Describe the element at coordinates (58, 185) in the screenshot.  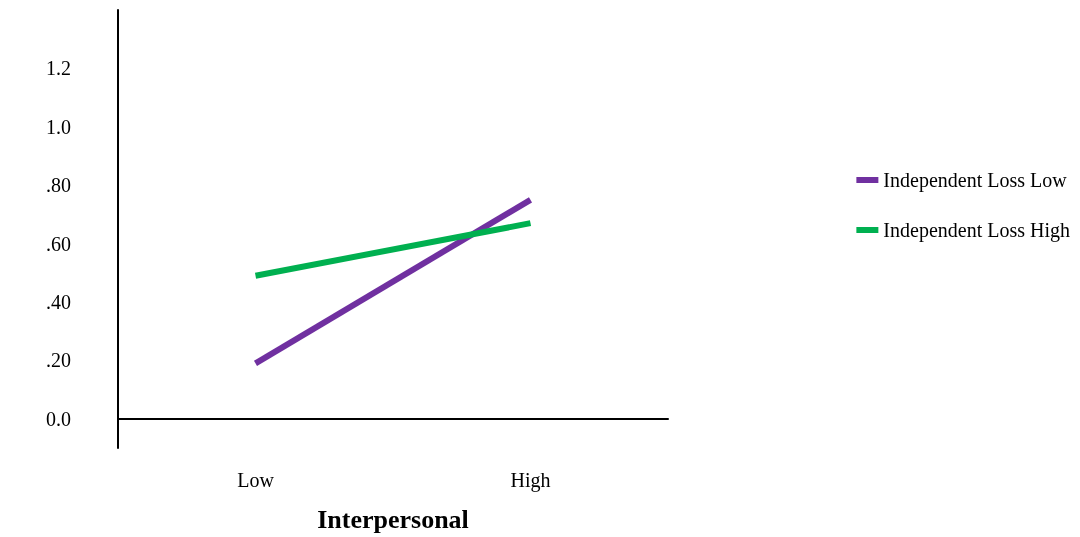
I see `y-tick-label: .80` at that location.